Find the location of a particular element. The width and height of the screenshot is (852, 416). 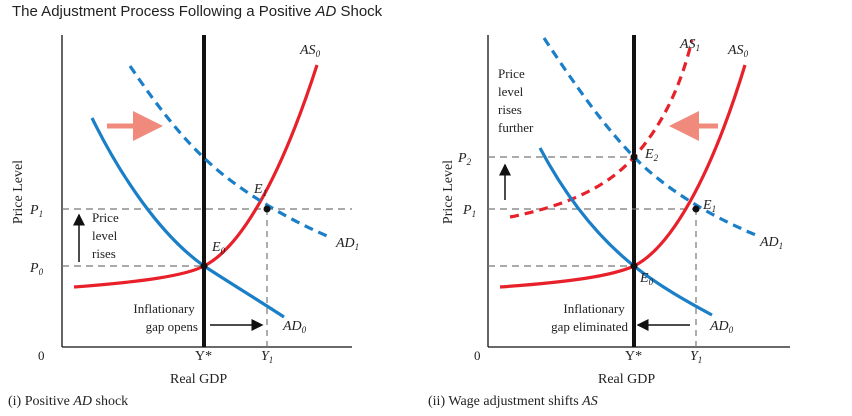

right-as1-label: AS1 is located at coordinates (689, 45).